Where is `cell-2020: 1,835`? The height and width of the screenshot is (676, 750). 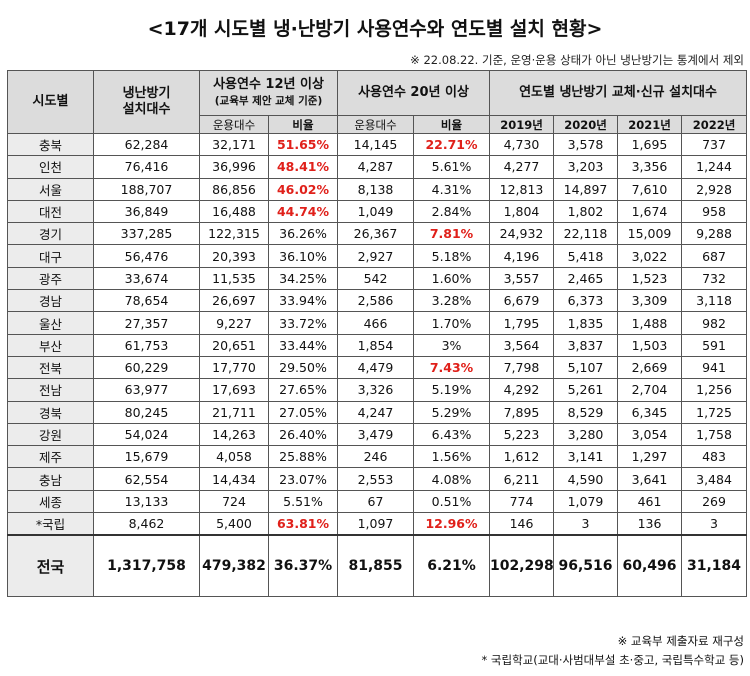 cell-2020: 1,835 is located at coordinates (585, 323).